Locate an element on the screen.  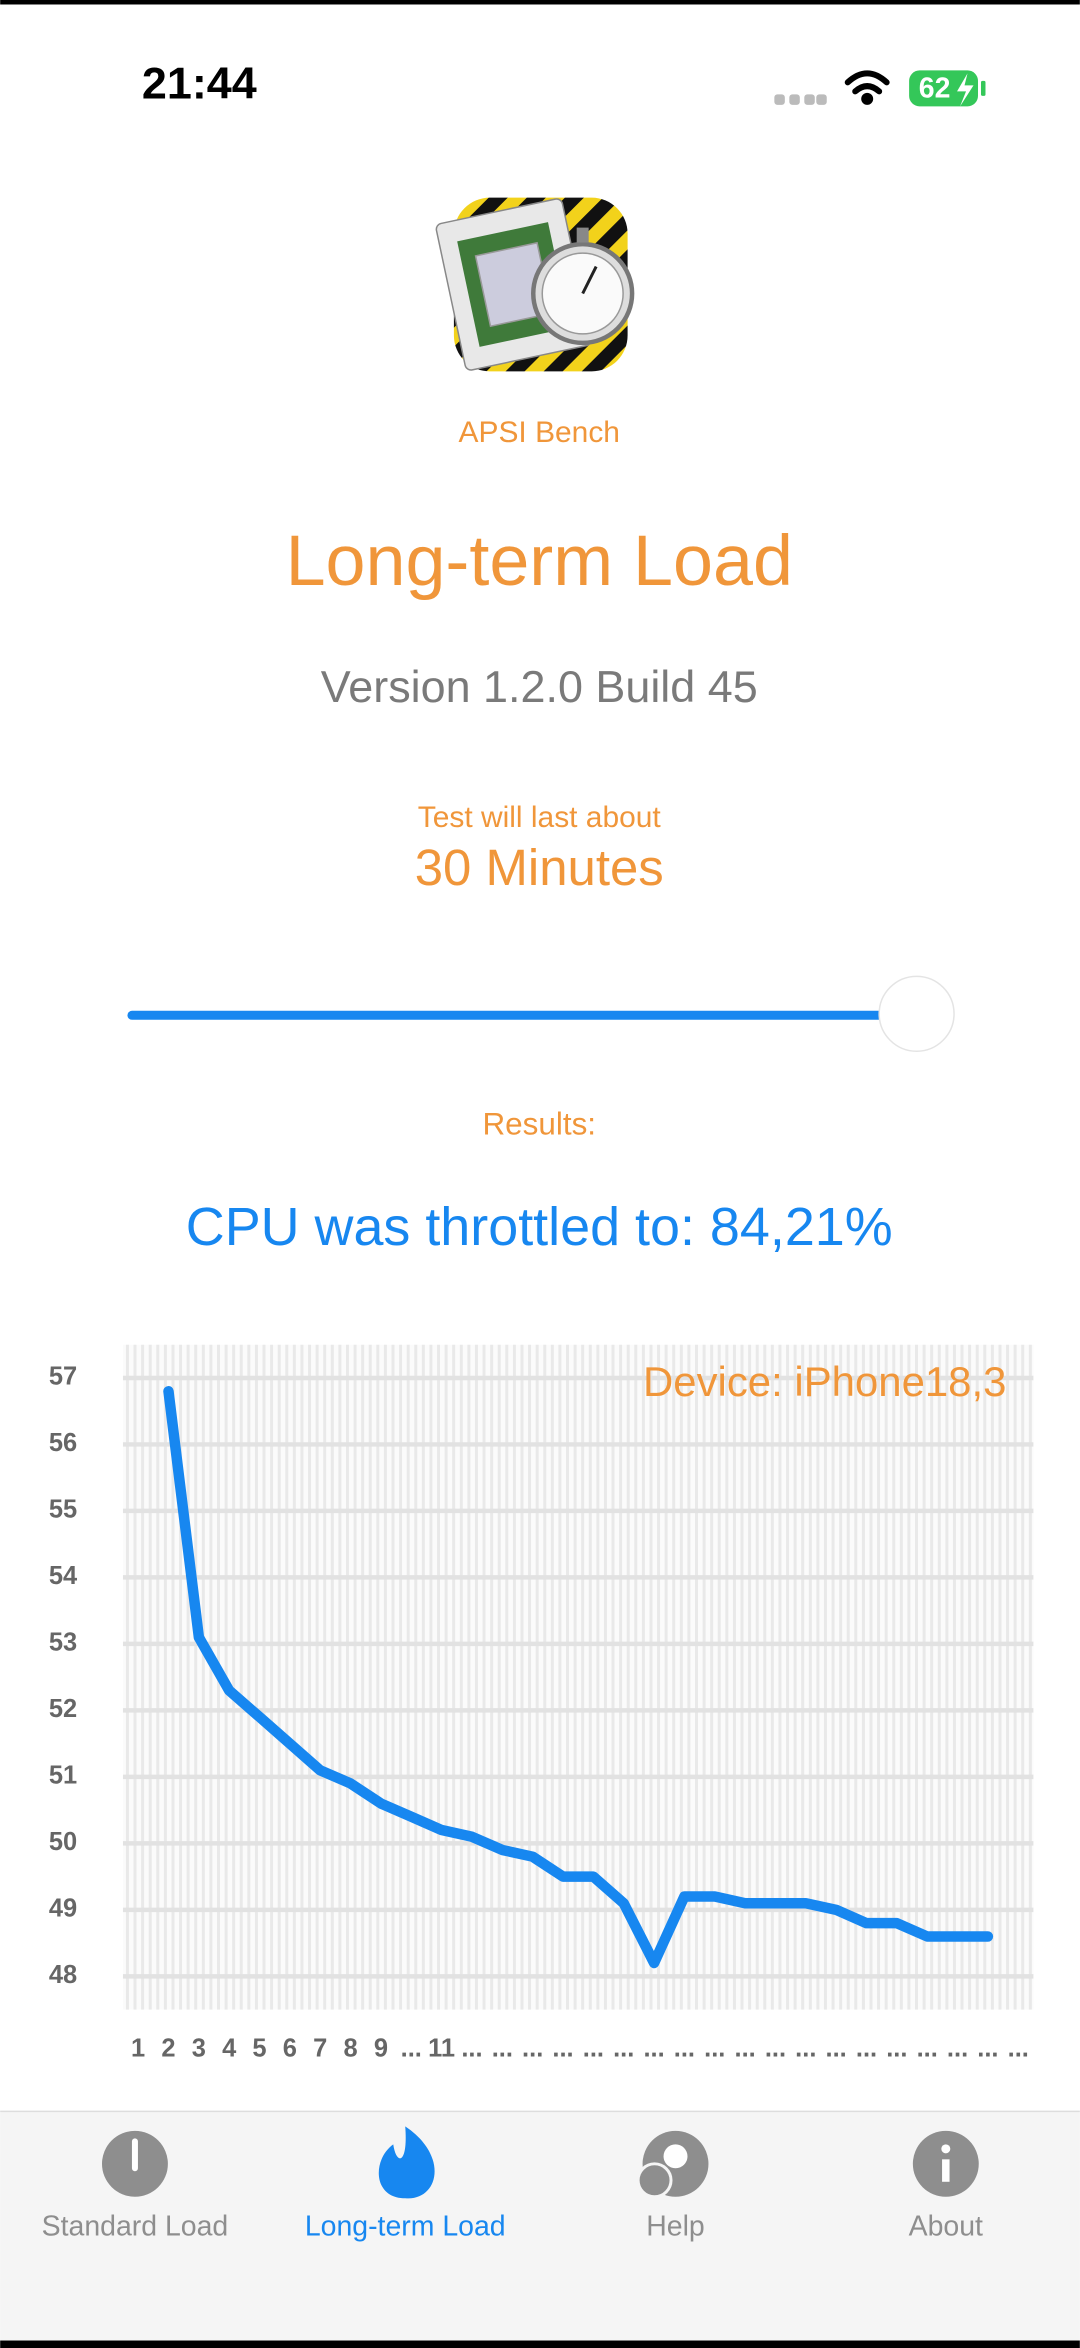
info-bar is located at coordinates (946, 2170).